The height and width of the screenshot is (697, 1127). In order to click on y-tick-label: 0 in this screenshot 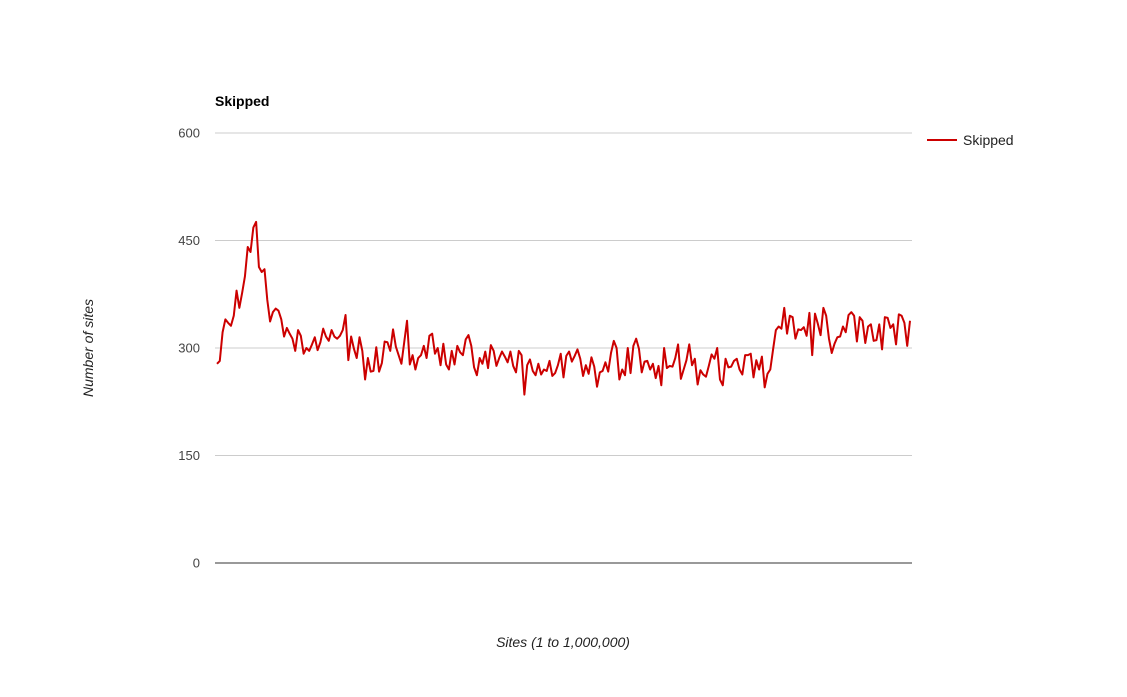, I will do `click(196, 563)`.